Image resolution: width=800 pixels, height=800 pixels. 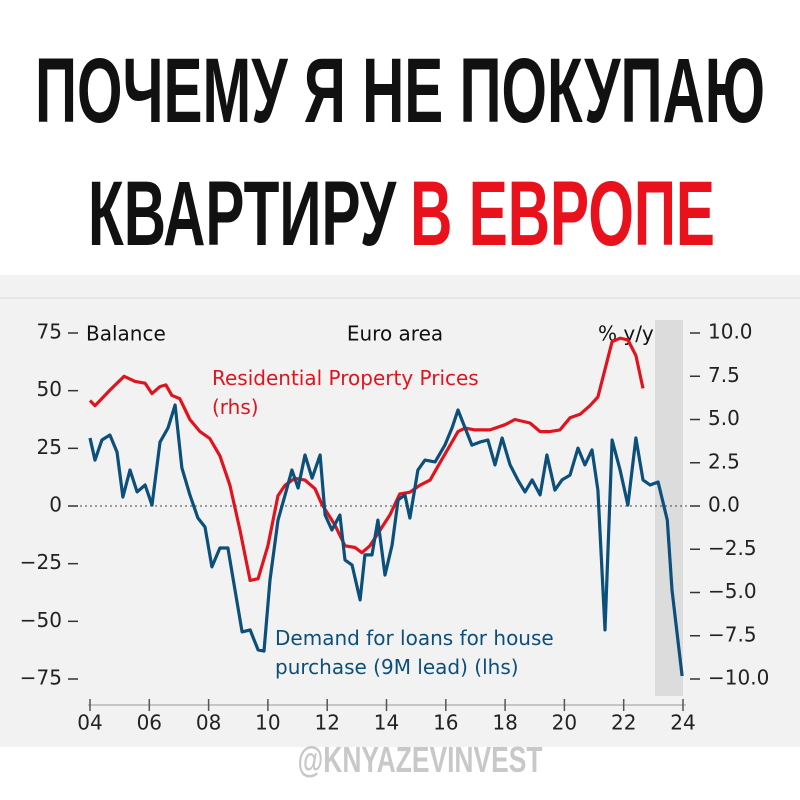 What do you see at coordinates (564, 723) in the screenshot?
I see `x-tick-label: 20` at bounding box center [564, 723].